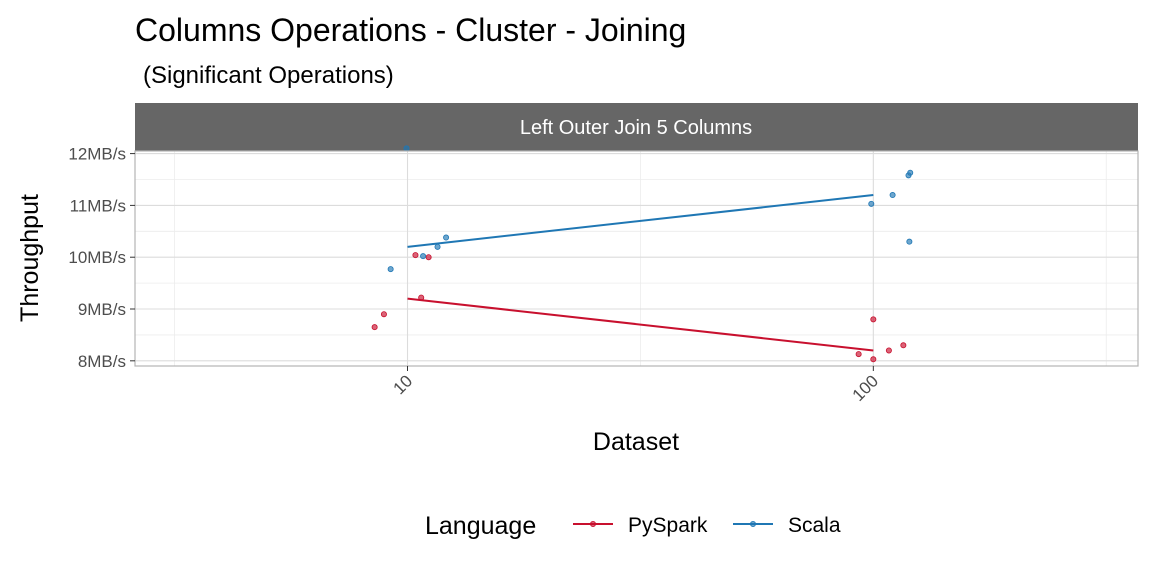 This screenshot has height=576, width=1152. I want to click on legend-key-pyspark-point, so click(593, 524).